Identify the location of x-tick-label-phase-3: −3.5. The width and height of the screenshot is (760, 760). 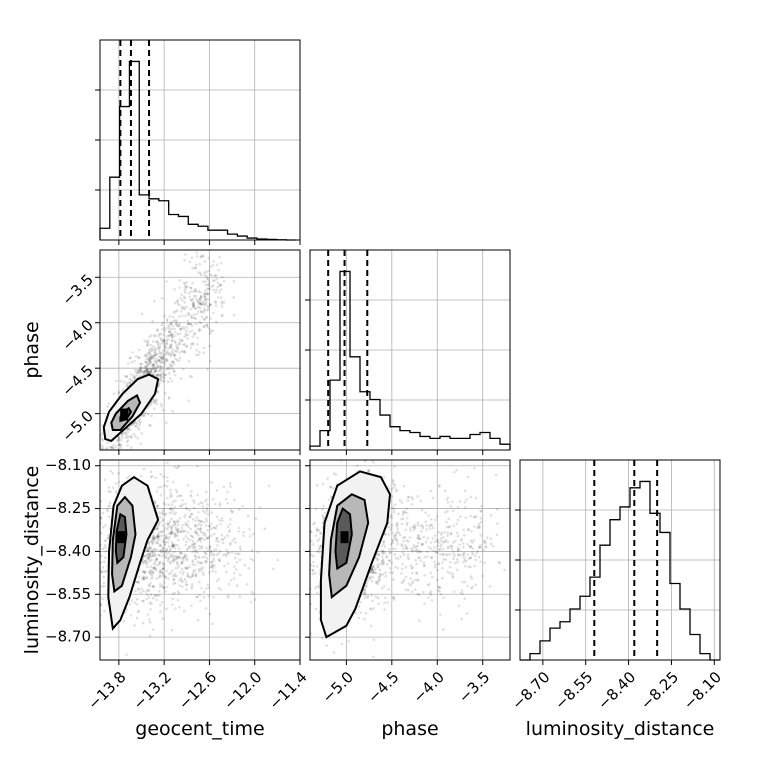
(474, 687).